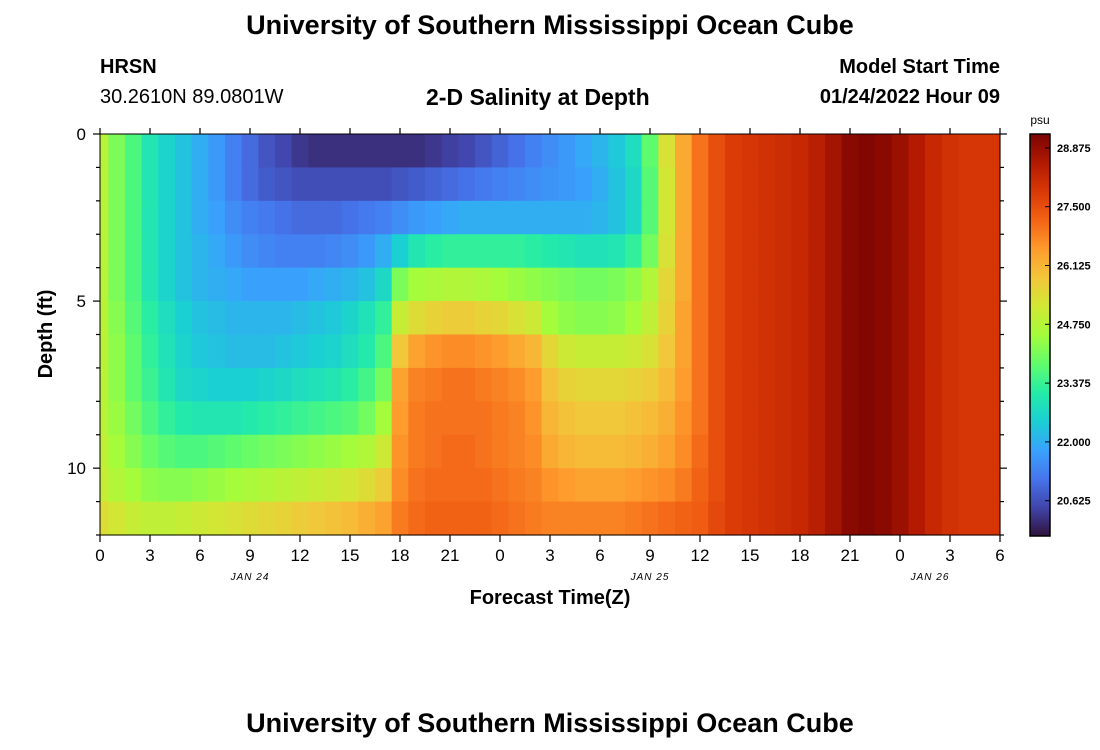 This screenshot has width=1100, height=750. Describe the element at coordinates (550, 598) in the screenshot. I see `x-axis-label: Forecast Time(Z)` at that location.